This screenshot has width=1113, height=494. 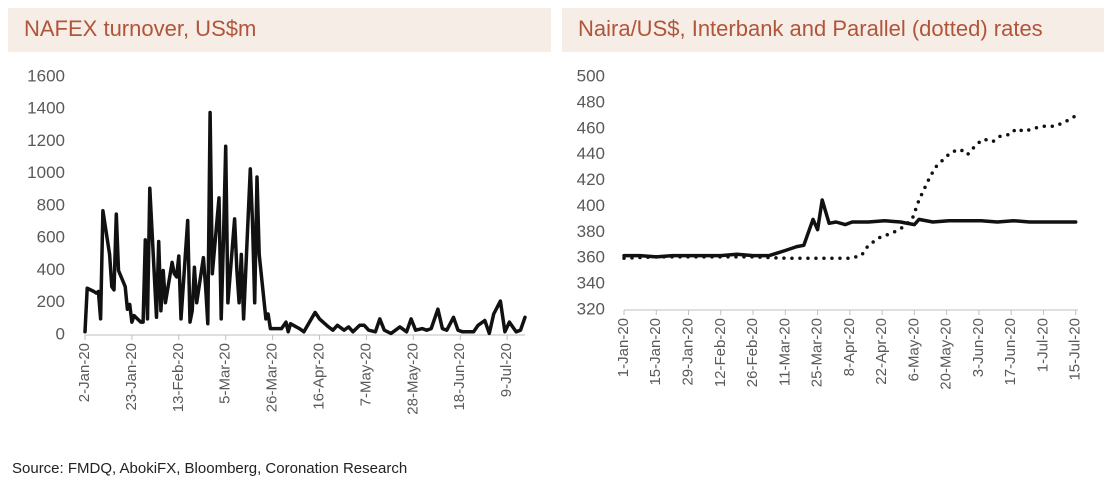 What do you see at coordinates (687, 352) in the screenshot?
I see `x-tick-label: 29-Jan-20` at bounding box center [687, 352].